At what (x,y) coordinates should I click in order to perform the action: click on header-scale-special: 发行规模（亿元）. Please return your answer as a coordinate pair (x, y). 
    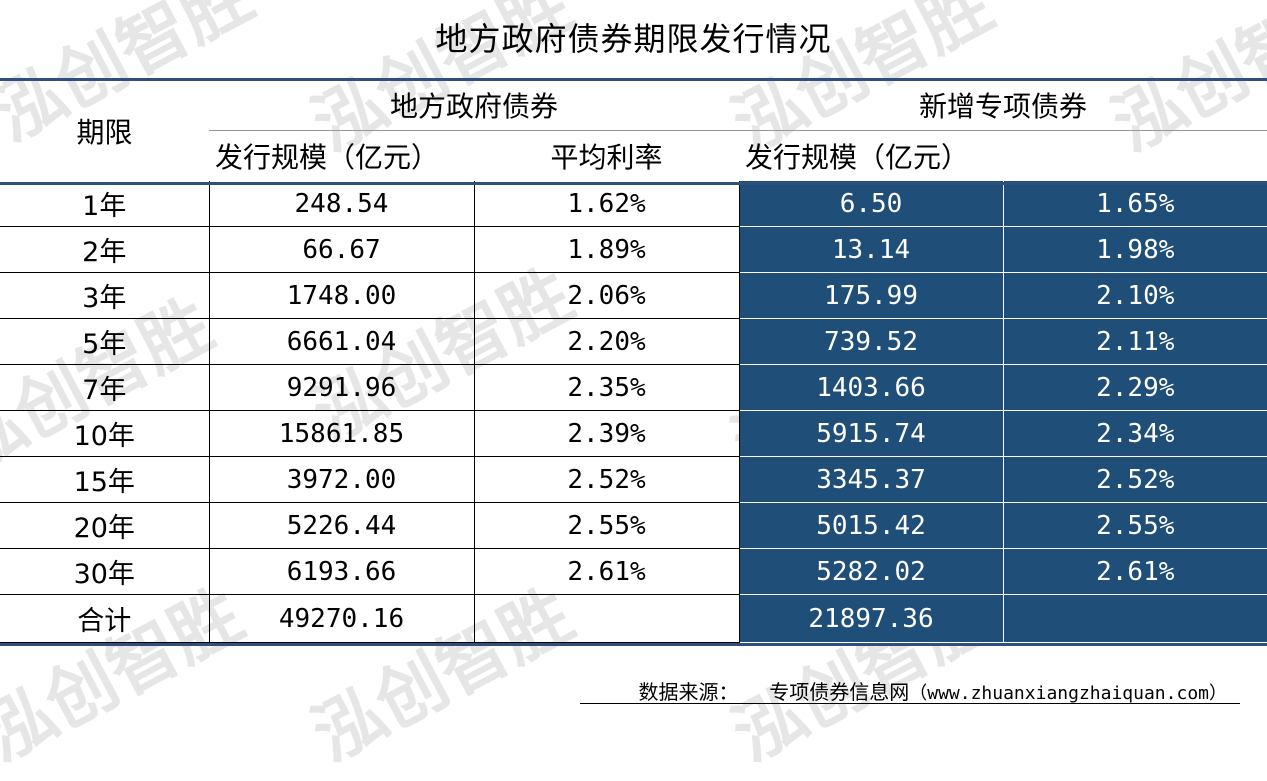
    Looking at the image, I should click on (857, 157).